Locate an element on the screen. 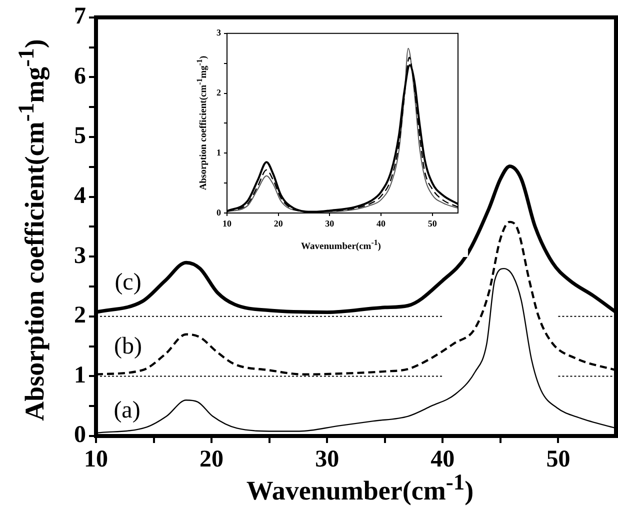 The height and width of the screenshot is (508, 618). x-tick-label: 30 is located at coordinates (330, 223).